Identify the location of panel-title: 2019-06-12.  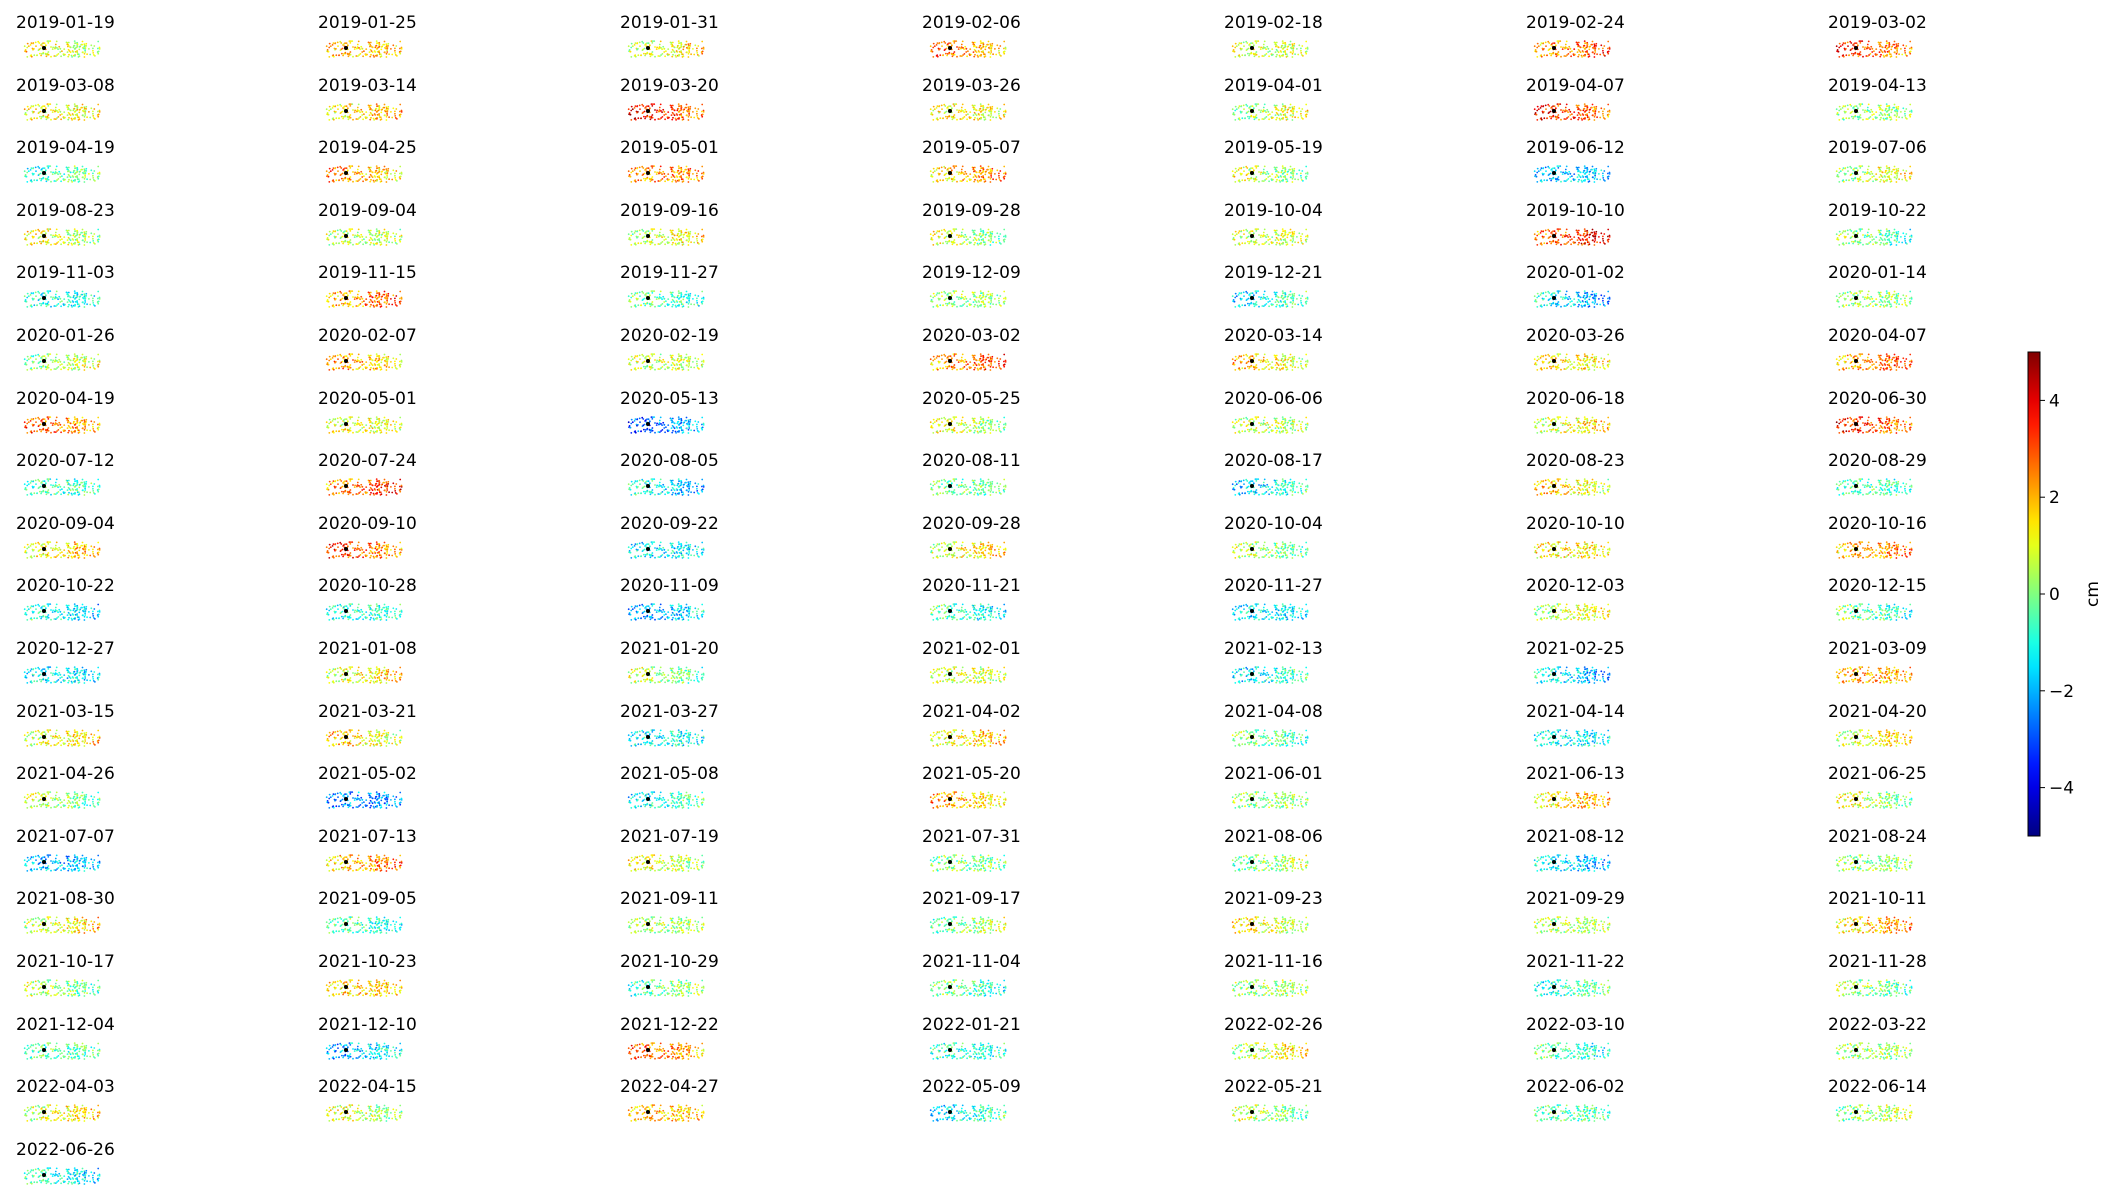
(1575, 148).